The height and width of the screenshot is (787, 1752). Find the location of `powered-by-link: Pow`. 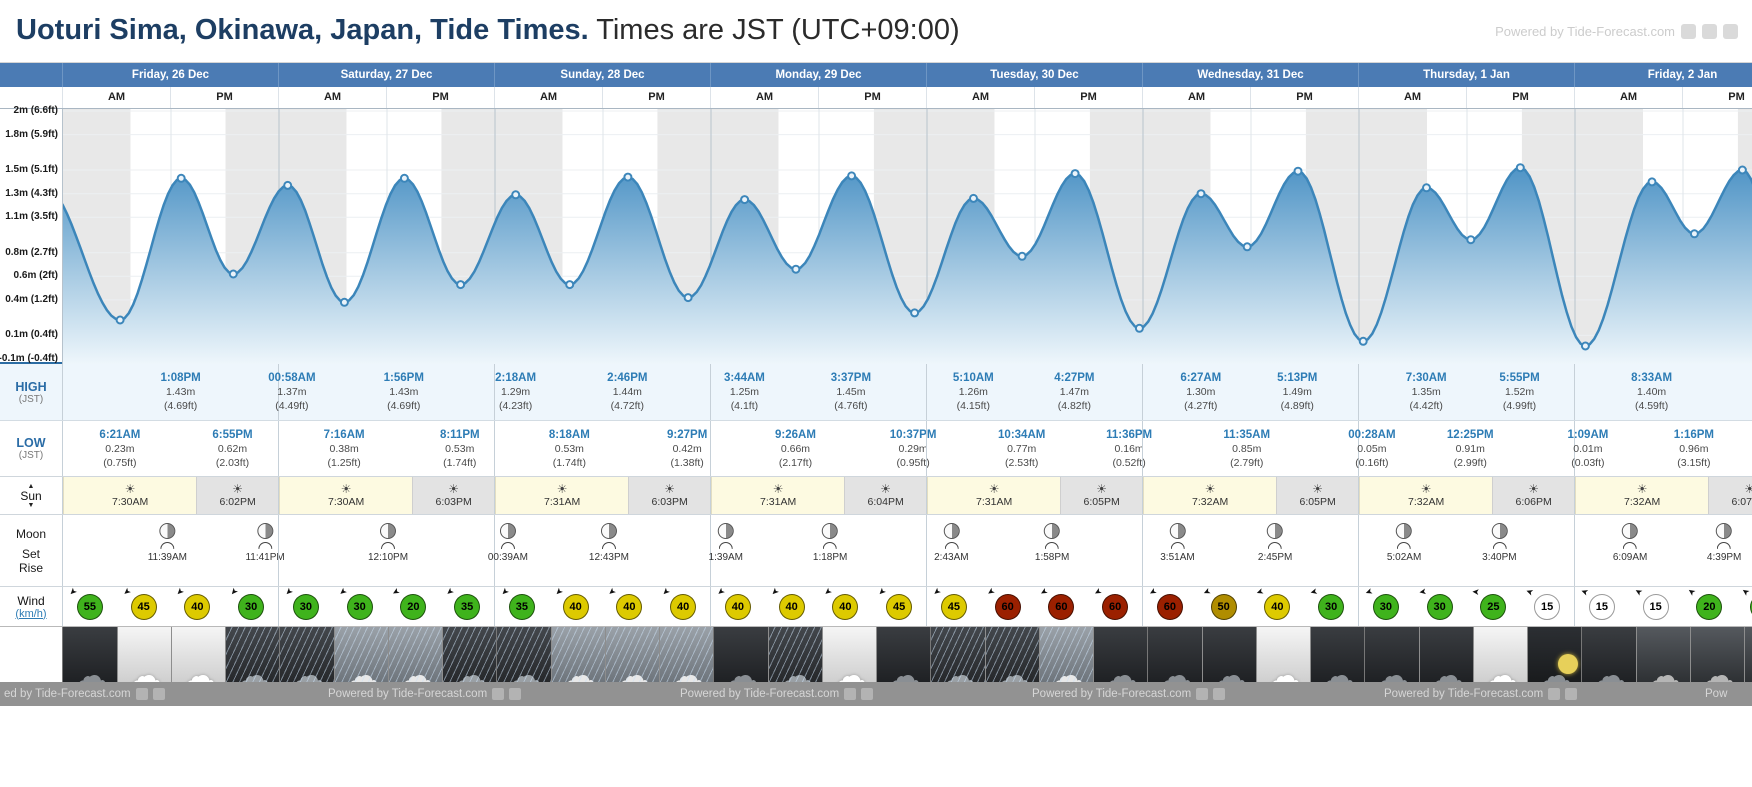

powered-by-link: Pow is located at coordinates (1716, 694).